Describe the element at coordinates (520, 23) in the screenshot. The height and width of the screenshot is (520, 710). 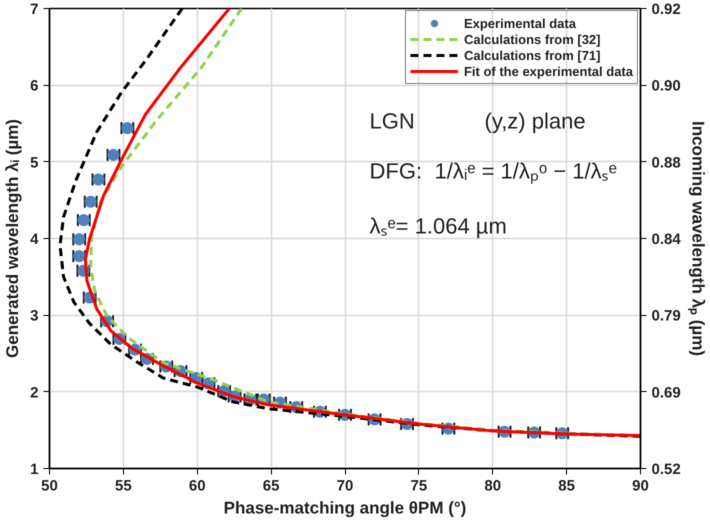
I see `legend-label: Experimental data` at that location.